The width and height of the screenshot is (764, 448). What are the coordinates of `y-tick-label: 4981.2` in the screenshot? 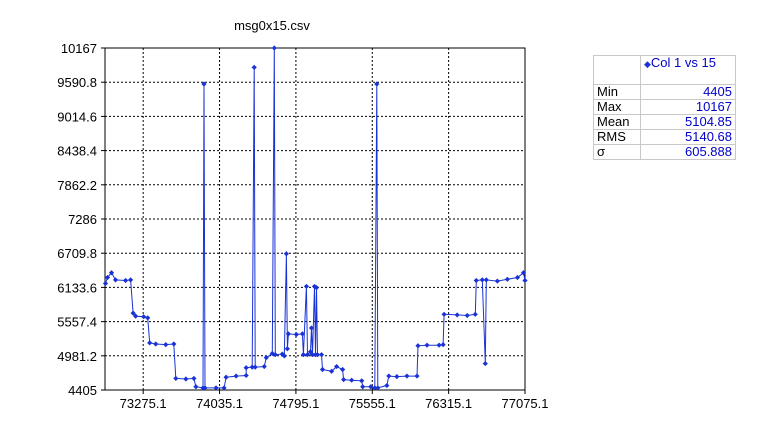 It's located at (77, 356).